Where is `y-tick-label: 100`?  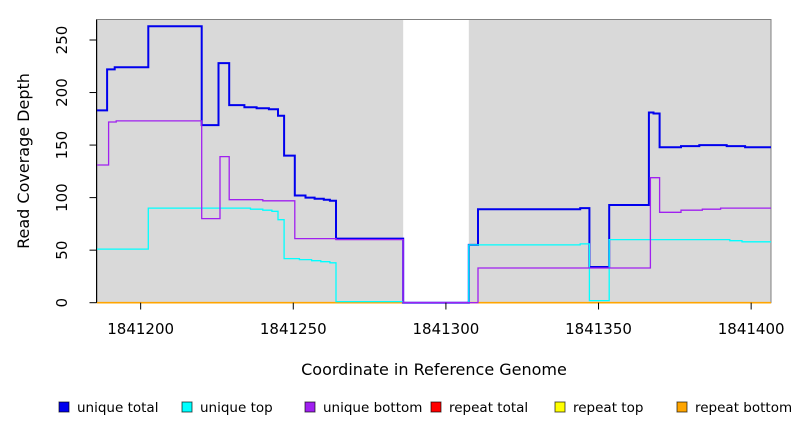
y-tick-label: 100 is located at coordinates (62, 197).